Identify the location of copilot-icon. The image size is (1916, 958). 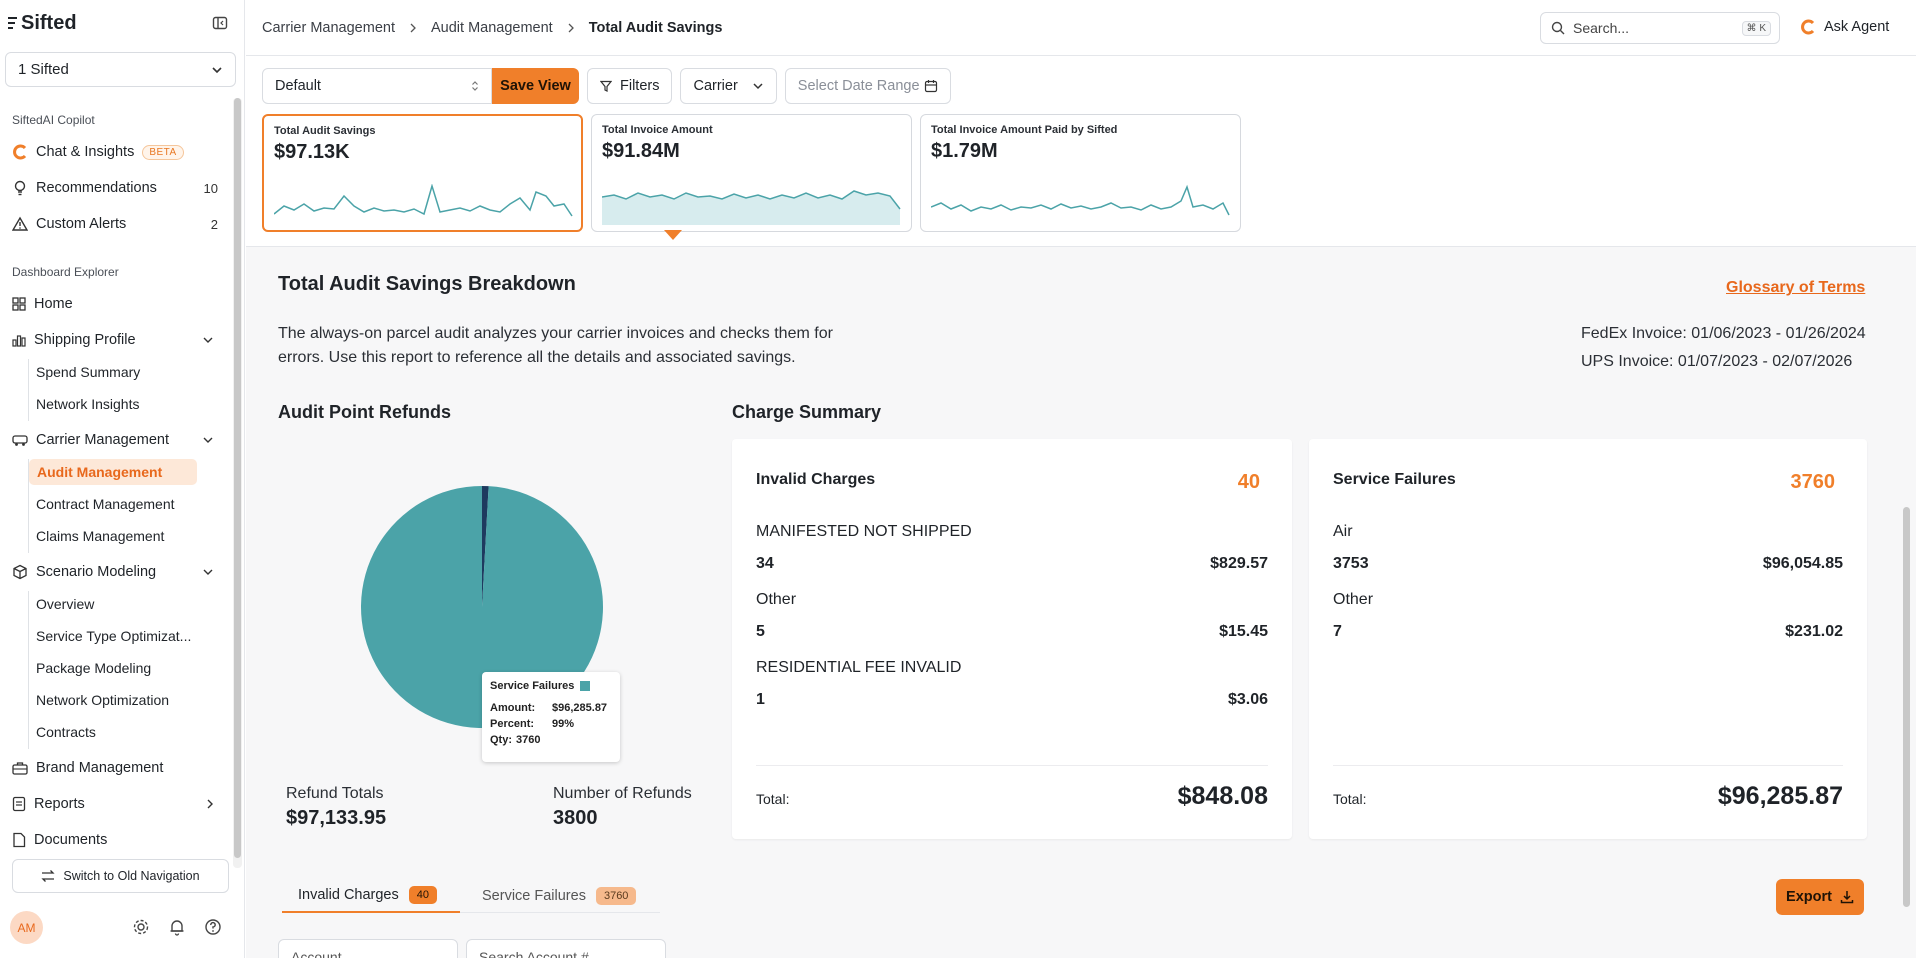
(1808, 27).